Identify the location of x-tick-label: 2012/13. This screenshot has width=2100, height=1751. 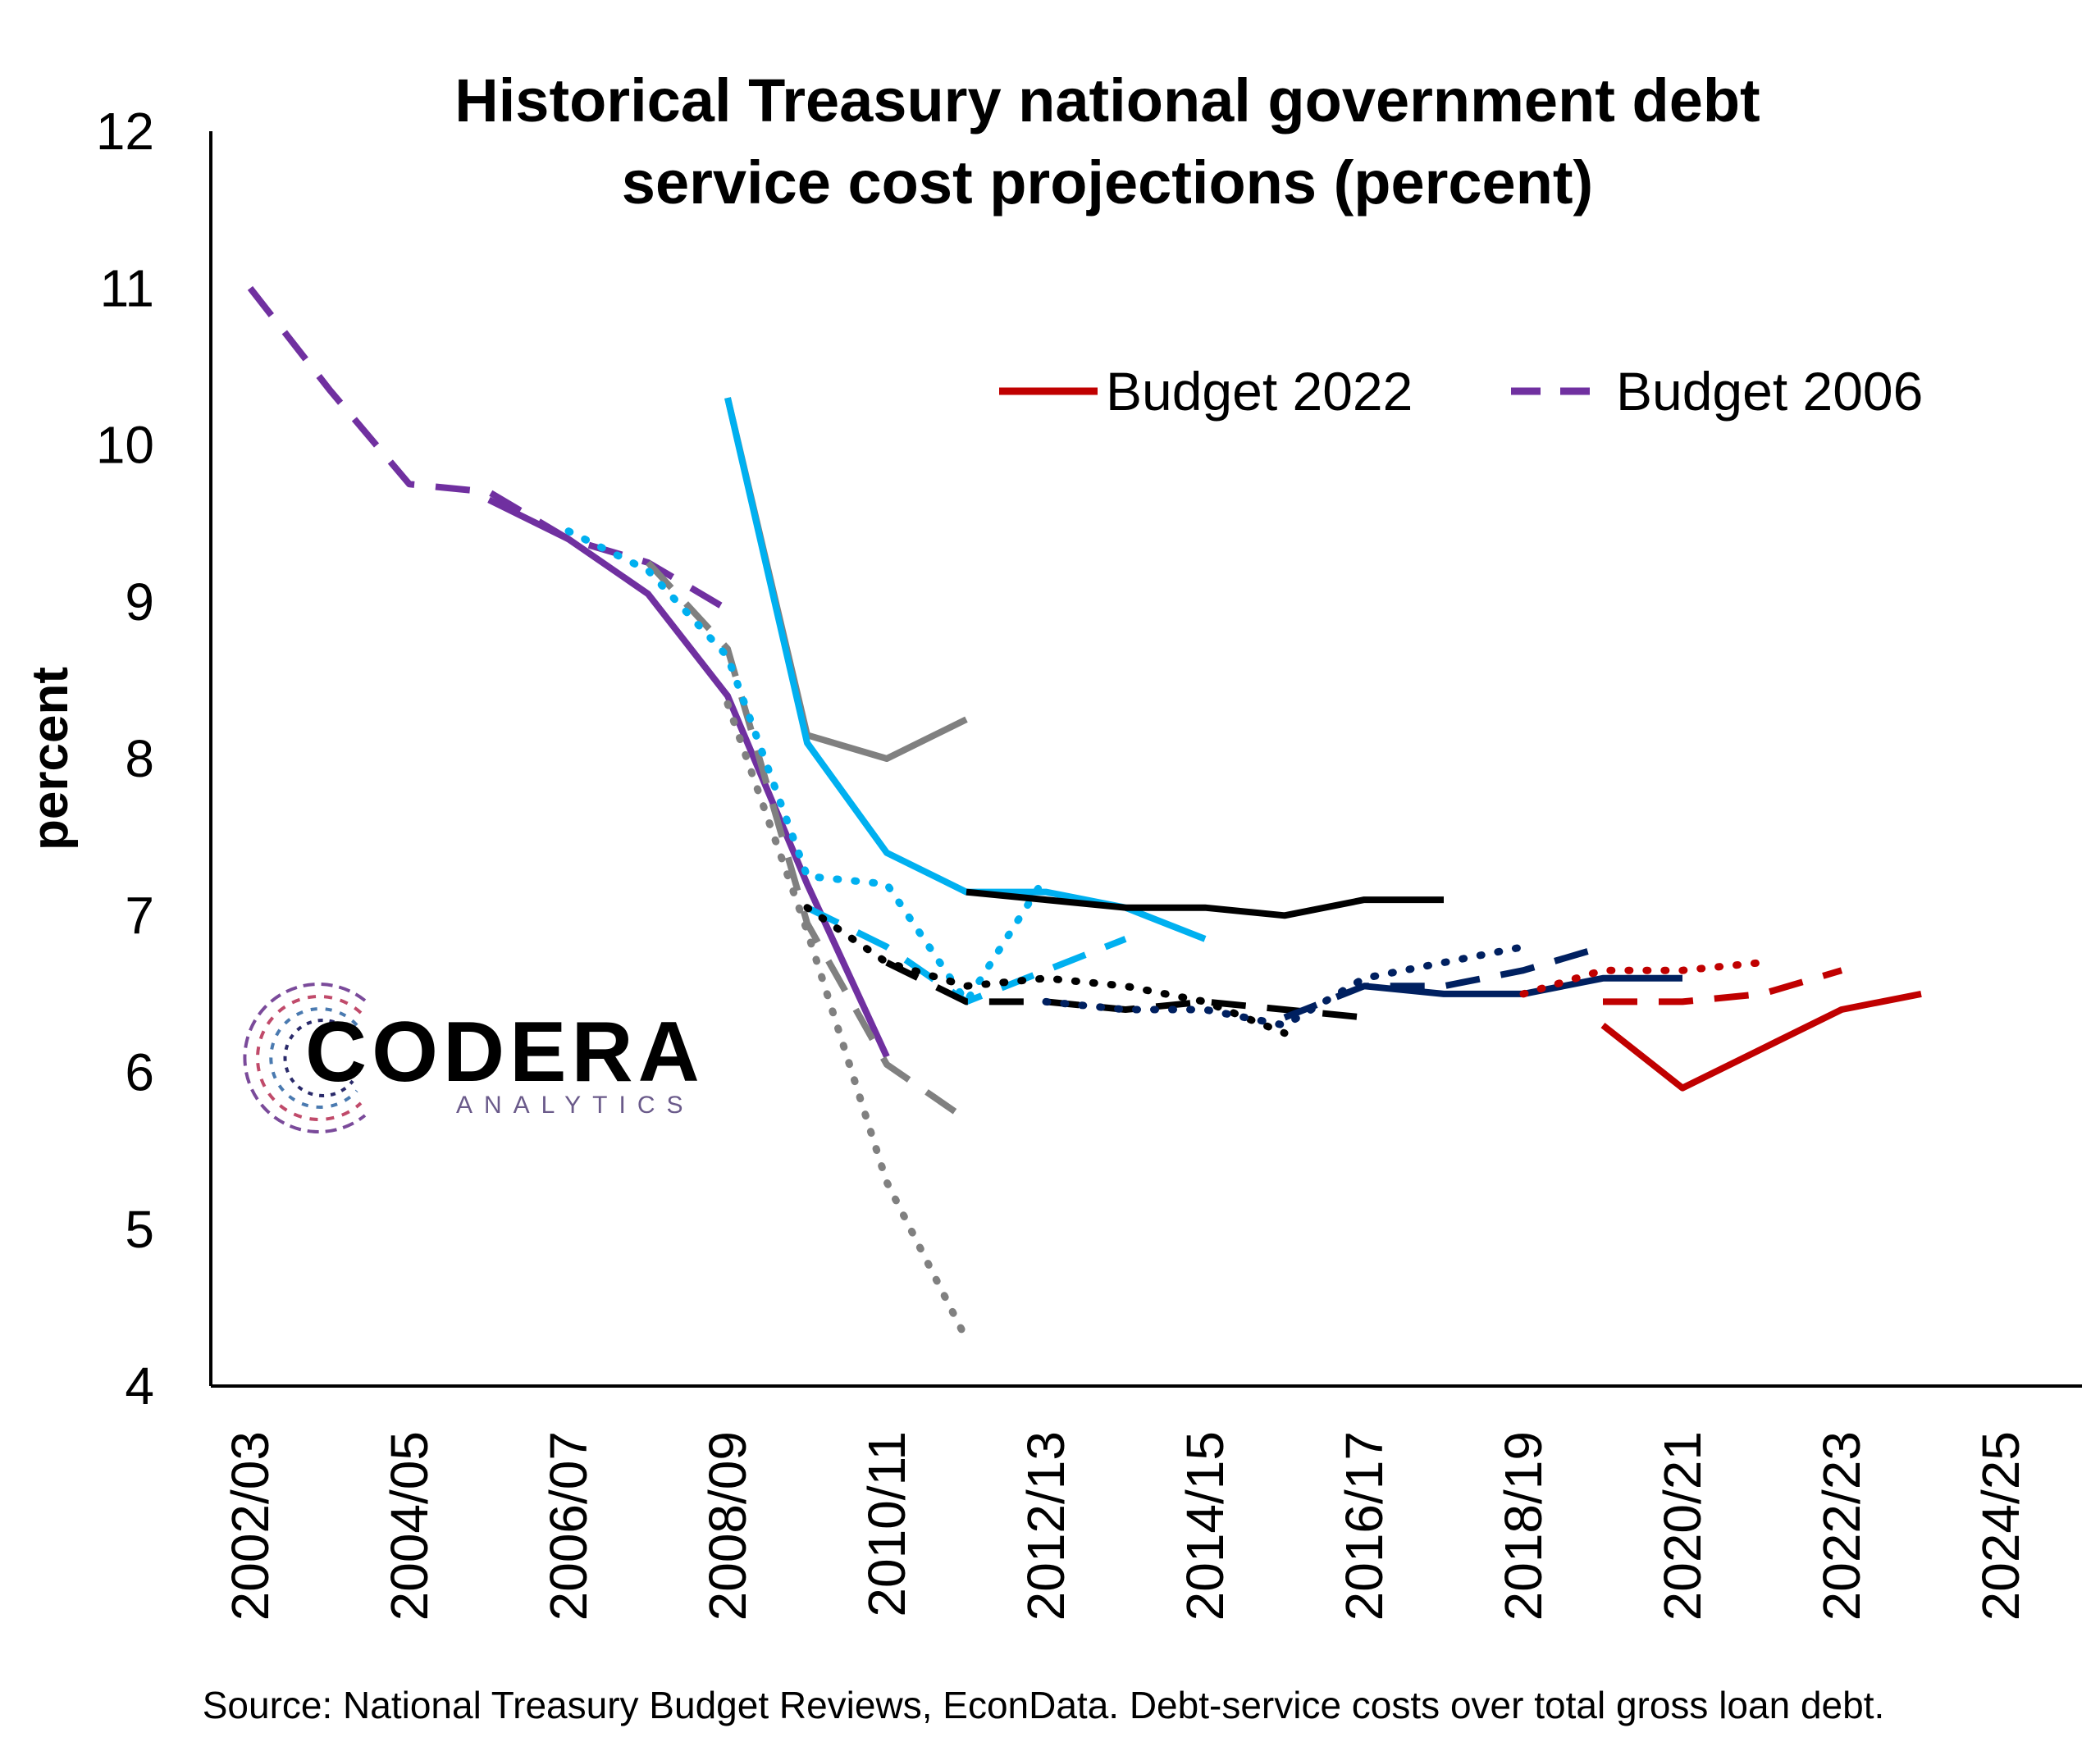
(1045, 1526).